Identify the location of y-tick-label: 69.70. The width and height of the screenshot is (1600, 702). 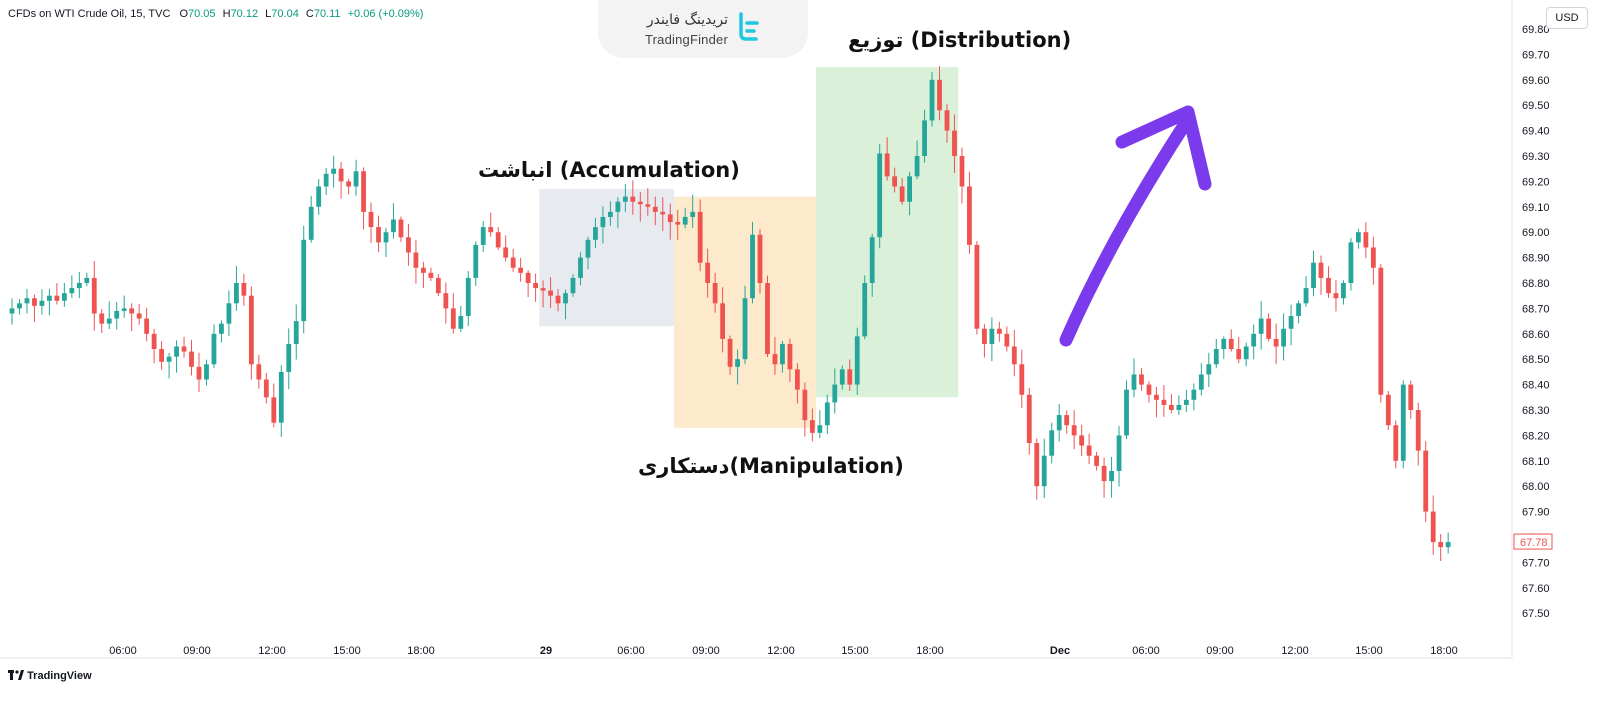
(1536, 55).